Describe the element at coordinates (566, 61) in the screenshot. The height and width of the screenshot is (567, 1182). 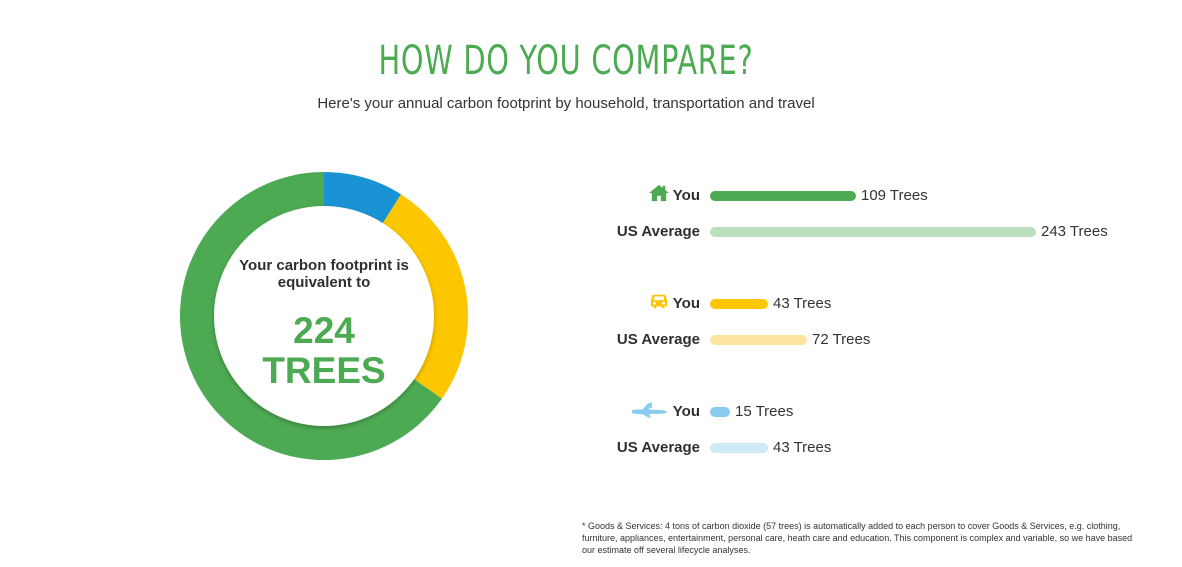
I see `page-title: HOW DO YOU COMPARE?` at that location.